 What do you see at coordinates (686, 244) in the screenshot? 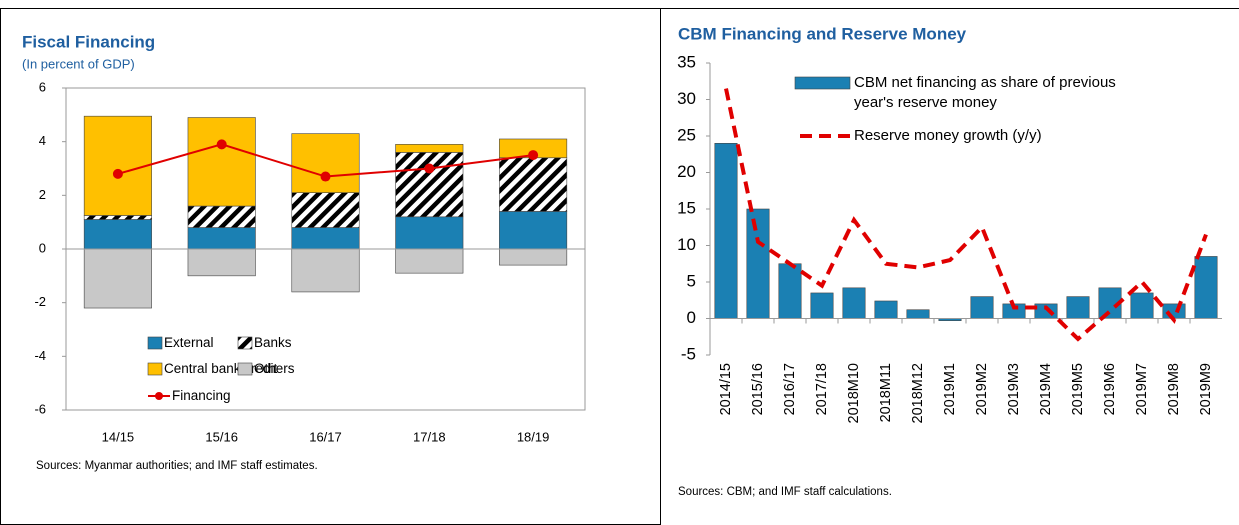
I see `y-tick-label: 10` at bounding box center [686, 244].